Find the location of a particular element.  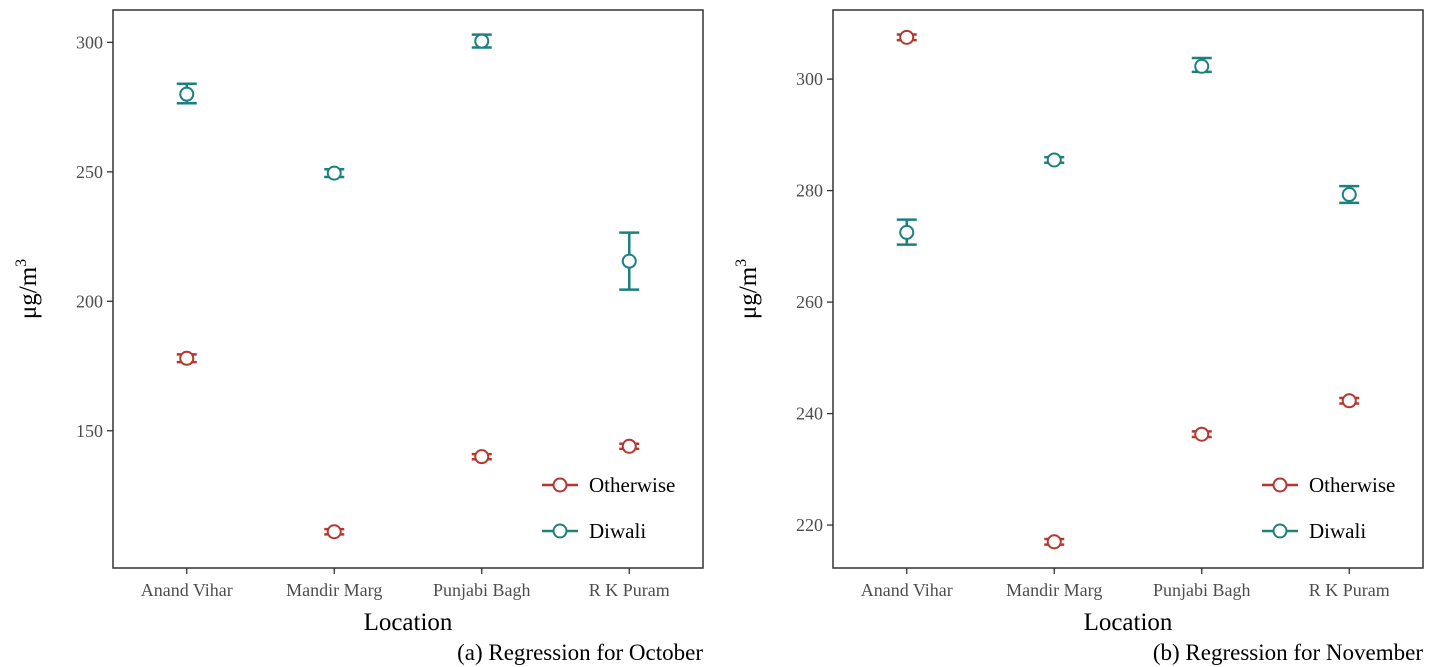

figure-caption: (a) Regression for October is located at coordinates (580, 652).